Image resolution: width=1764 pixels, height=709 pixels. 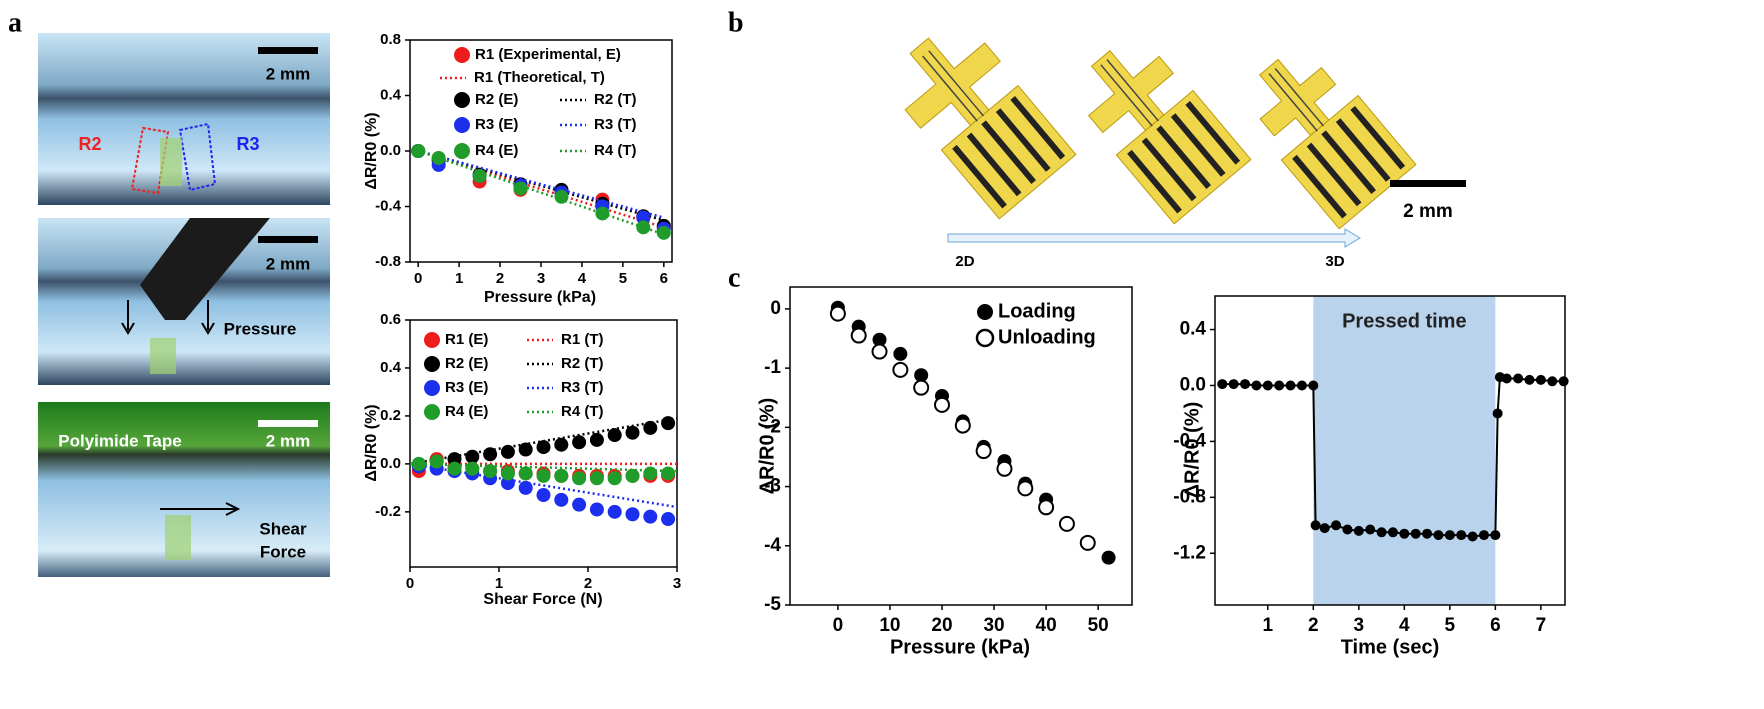 What do you see at coordinates (1098, 625) in the screenshot?
I see `x-tick-label: 50` at bounding box center [1098, 625].